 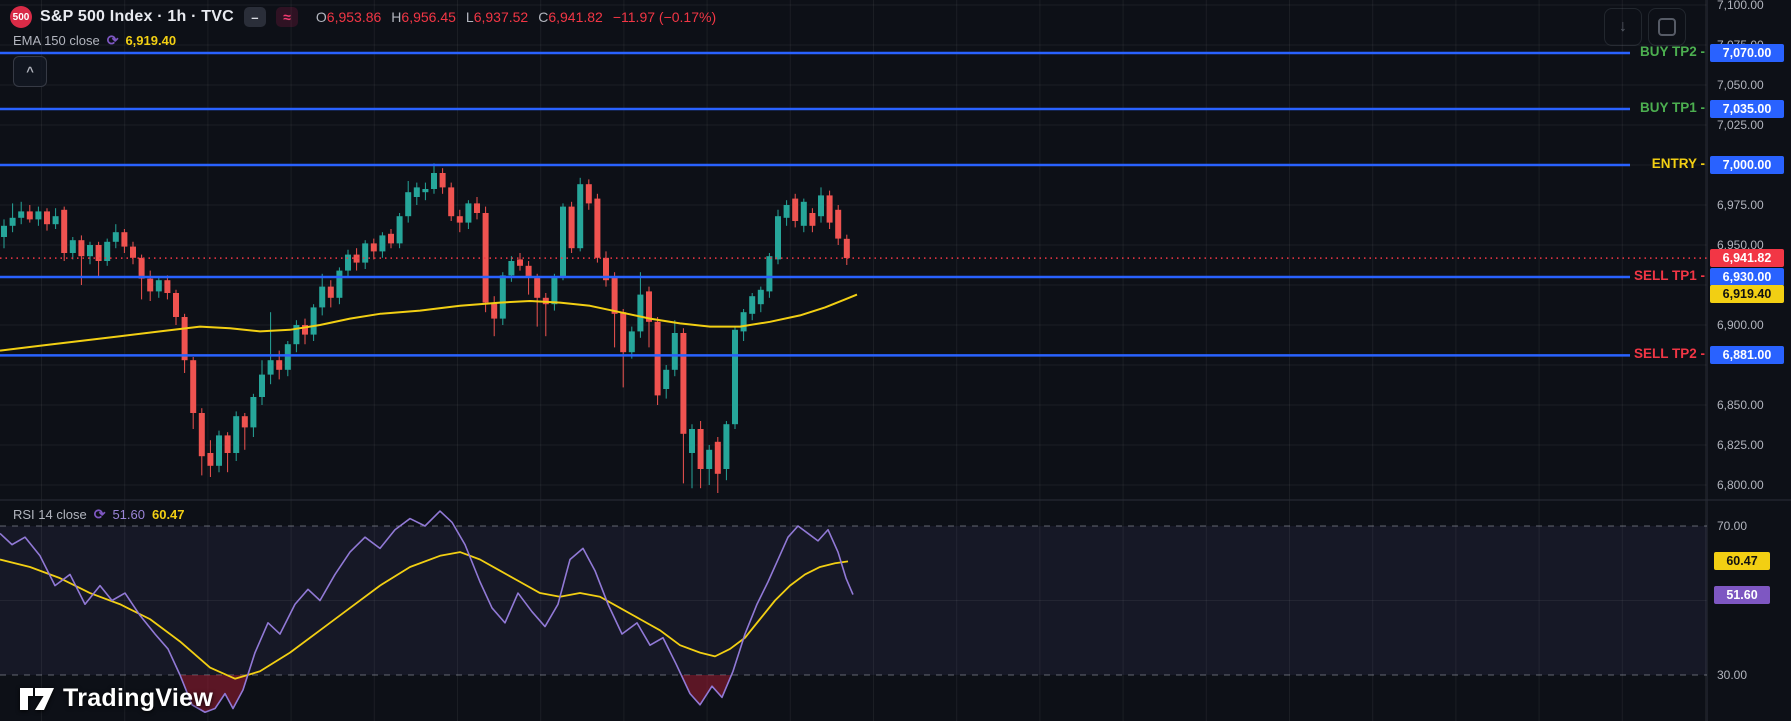 I want to click on price-axis-tick: 7,050.00, so click(x=1740, y=85).